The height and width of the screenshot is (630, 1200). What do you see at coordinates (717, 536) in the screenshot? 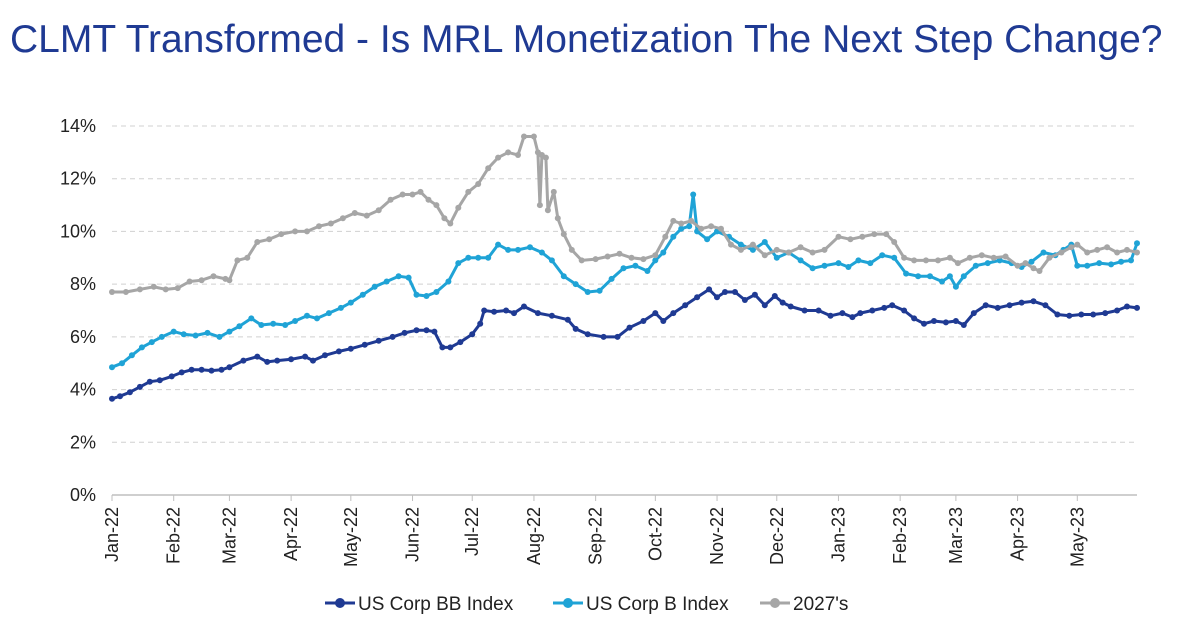
I see `x-tick-label: Nov-22` at bounding box center [717, 536].